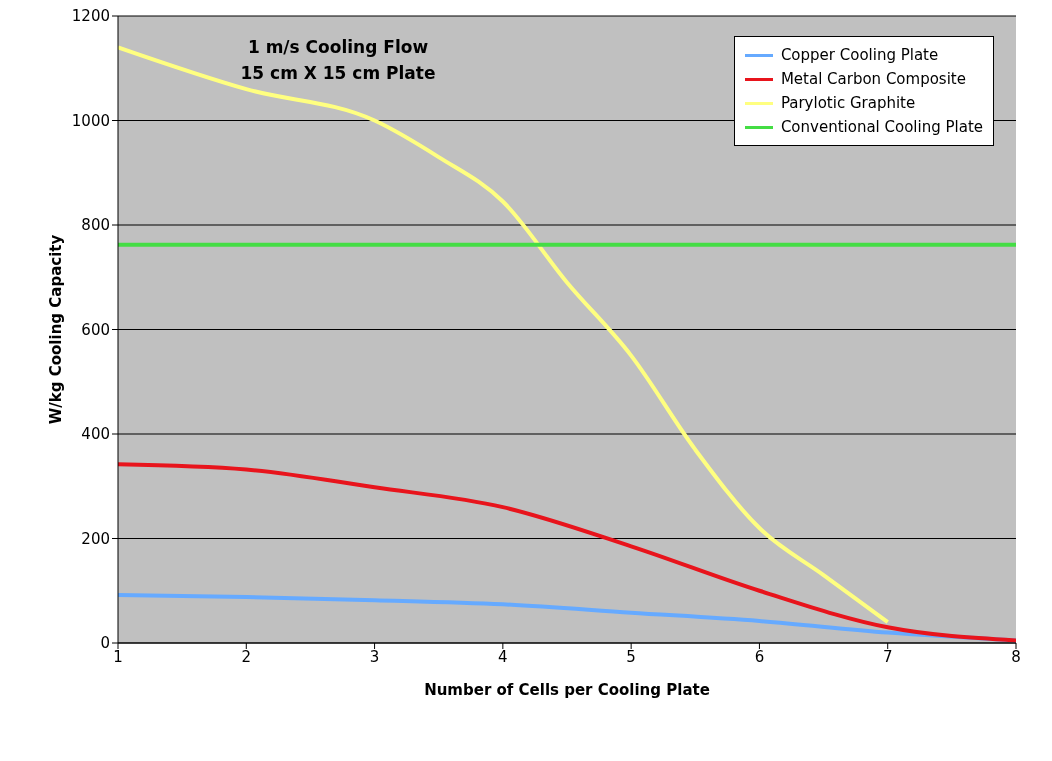 Image resolution: width=1052 pixels, height=761 pixels. What do you see at coordinates (90, 120) in the screenshot?
I see `y-tick-label: 1000` at bounding box center [90, 120].